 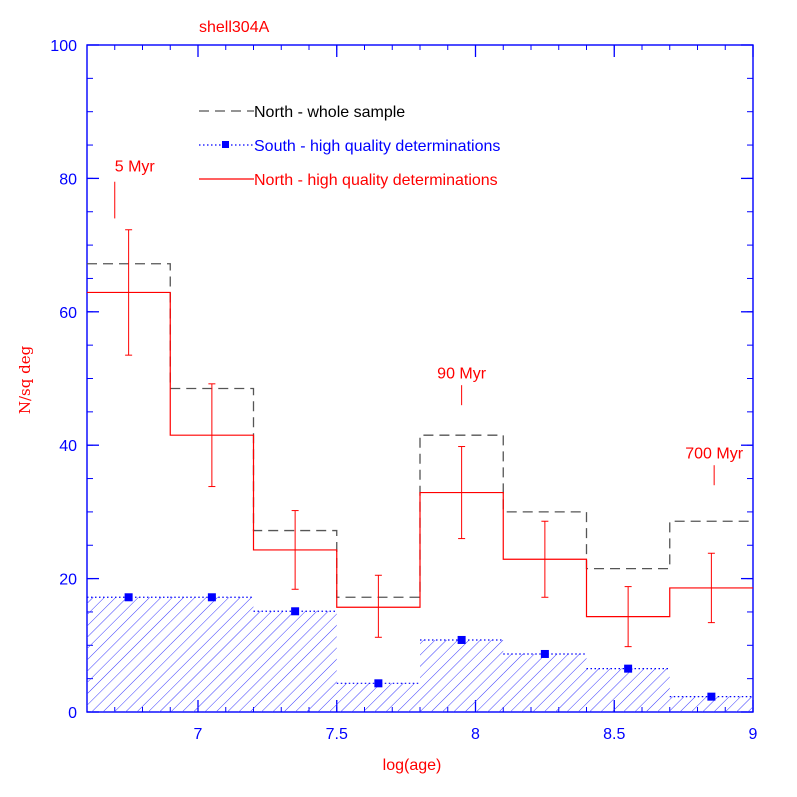 I want to click on annotation-label-2: 90 Myr, so click(x=462, y=374).